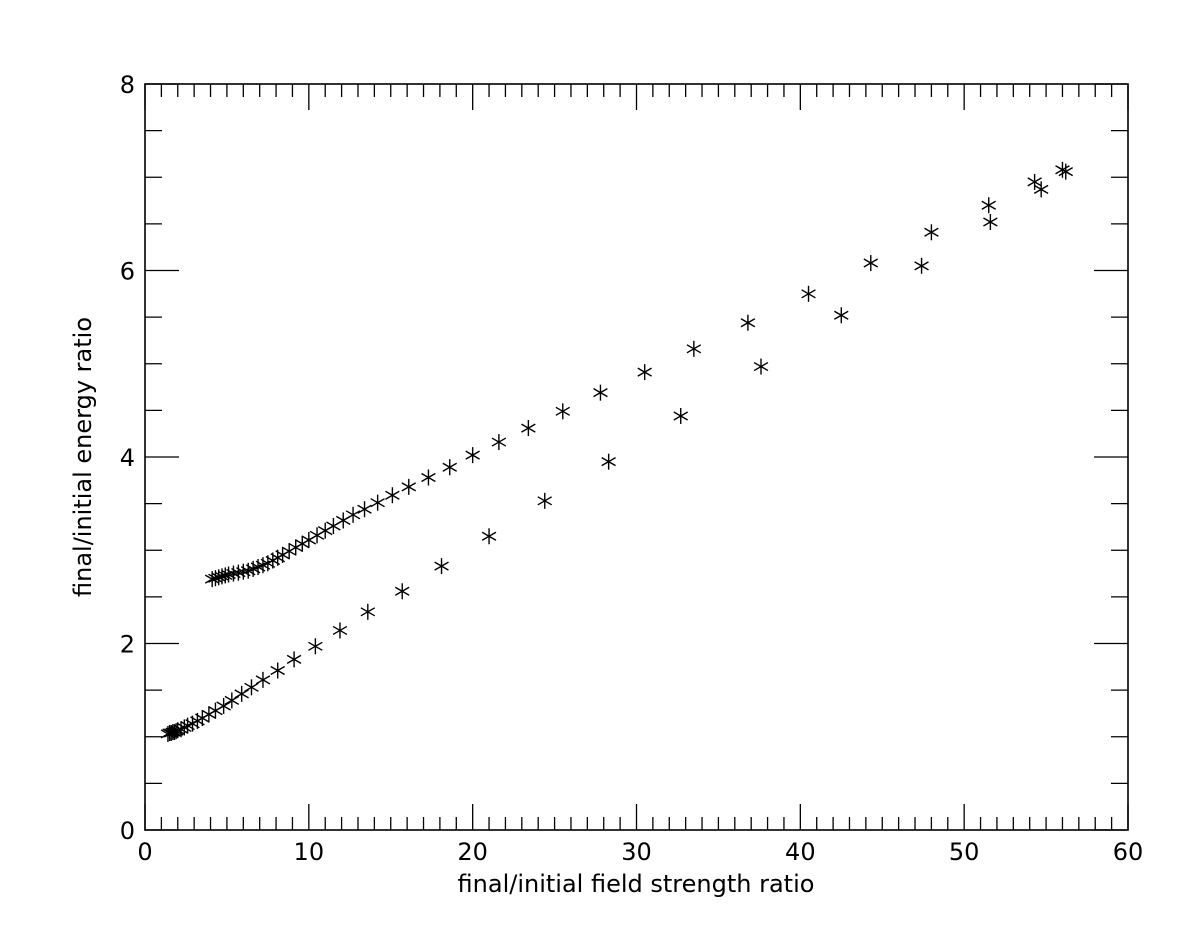 Image resolution: width=1196 pixels, height=943 pixels. I want to click on y-tick-label: 2, so click(127, 645).